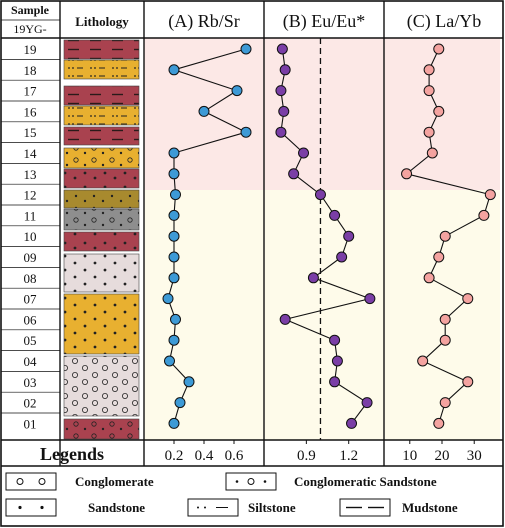 This screenshot has height=528, width=505. I want to click on sample-number-16: 16, so click(31, 111).